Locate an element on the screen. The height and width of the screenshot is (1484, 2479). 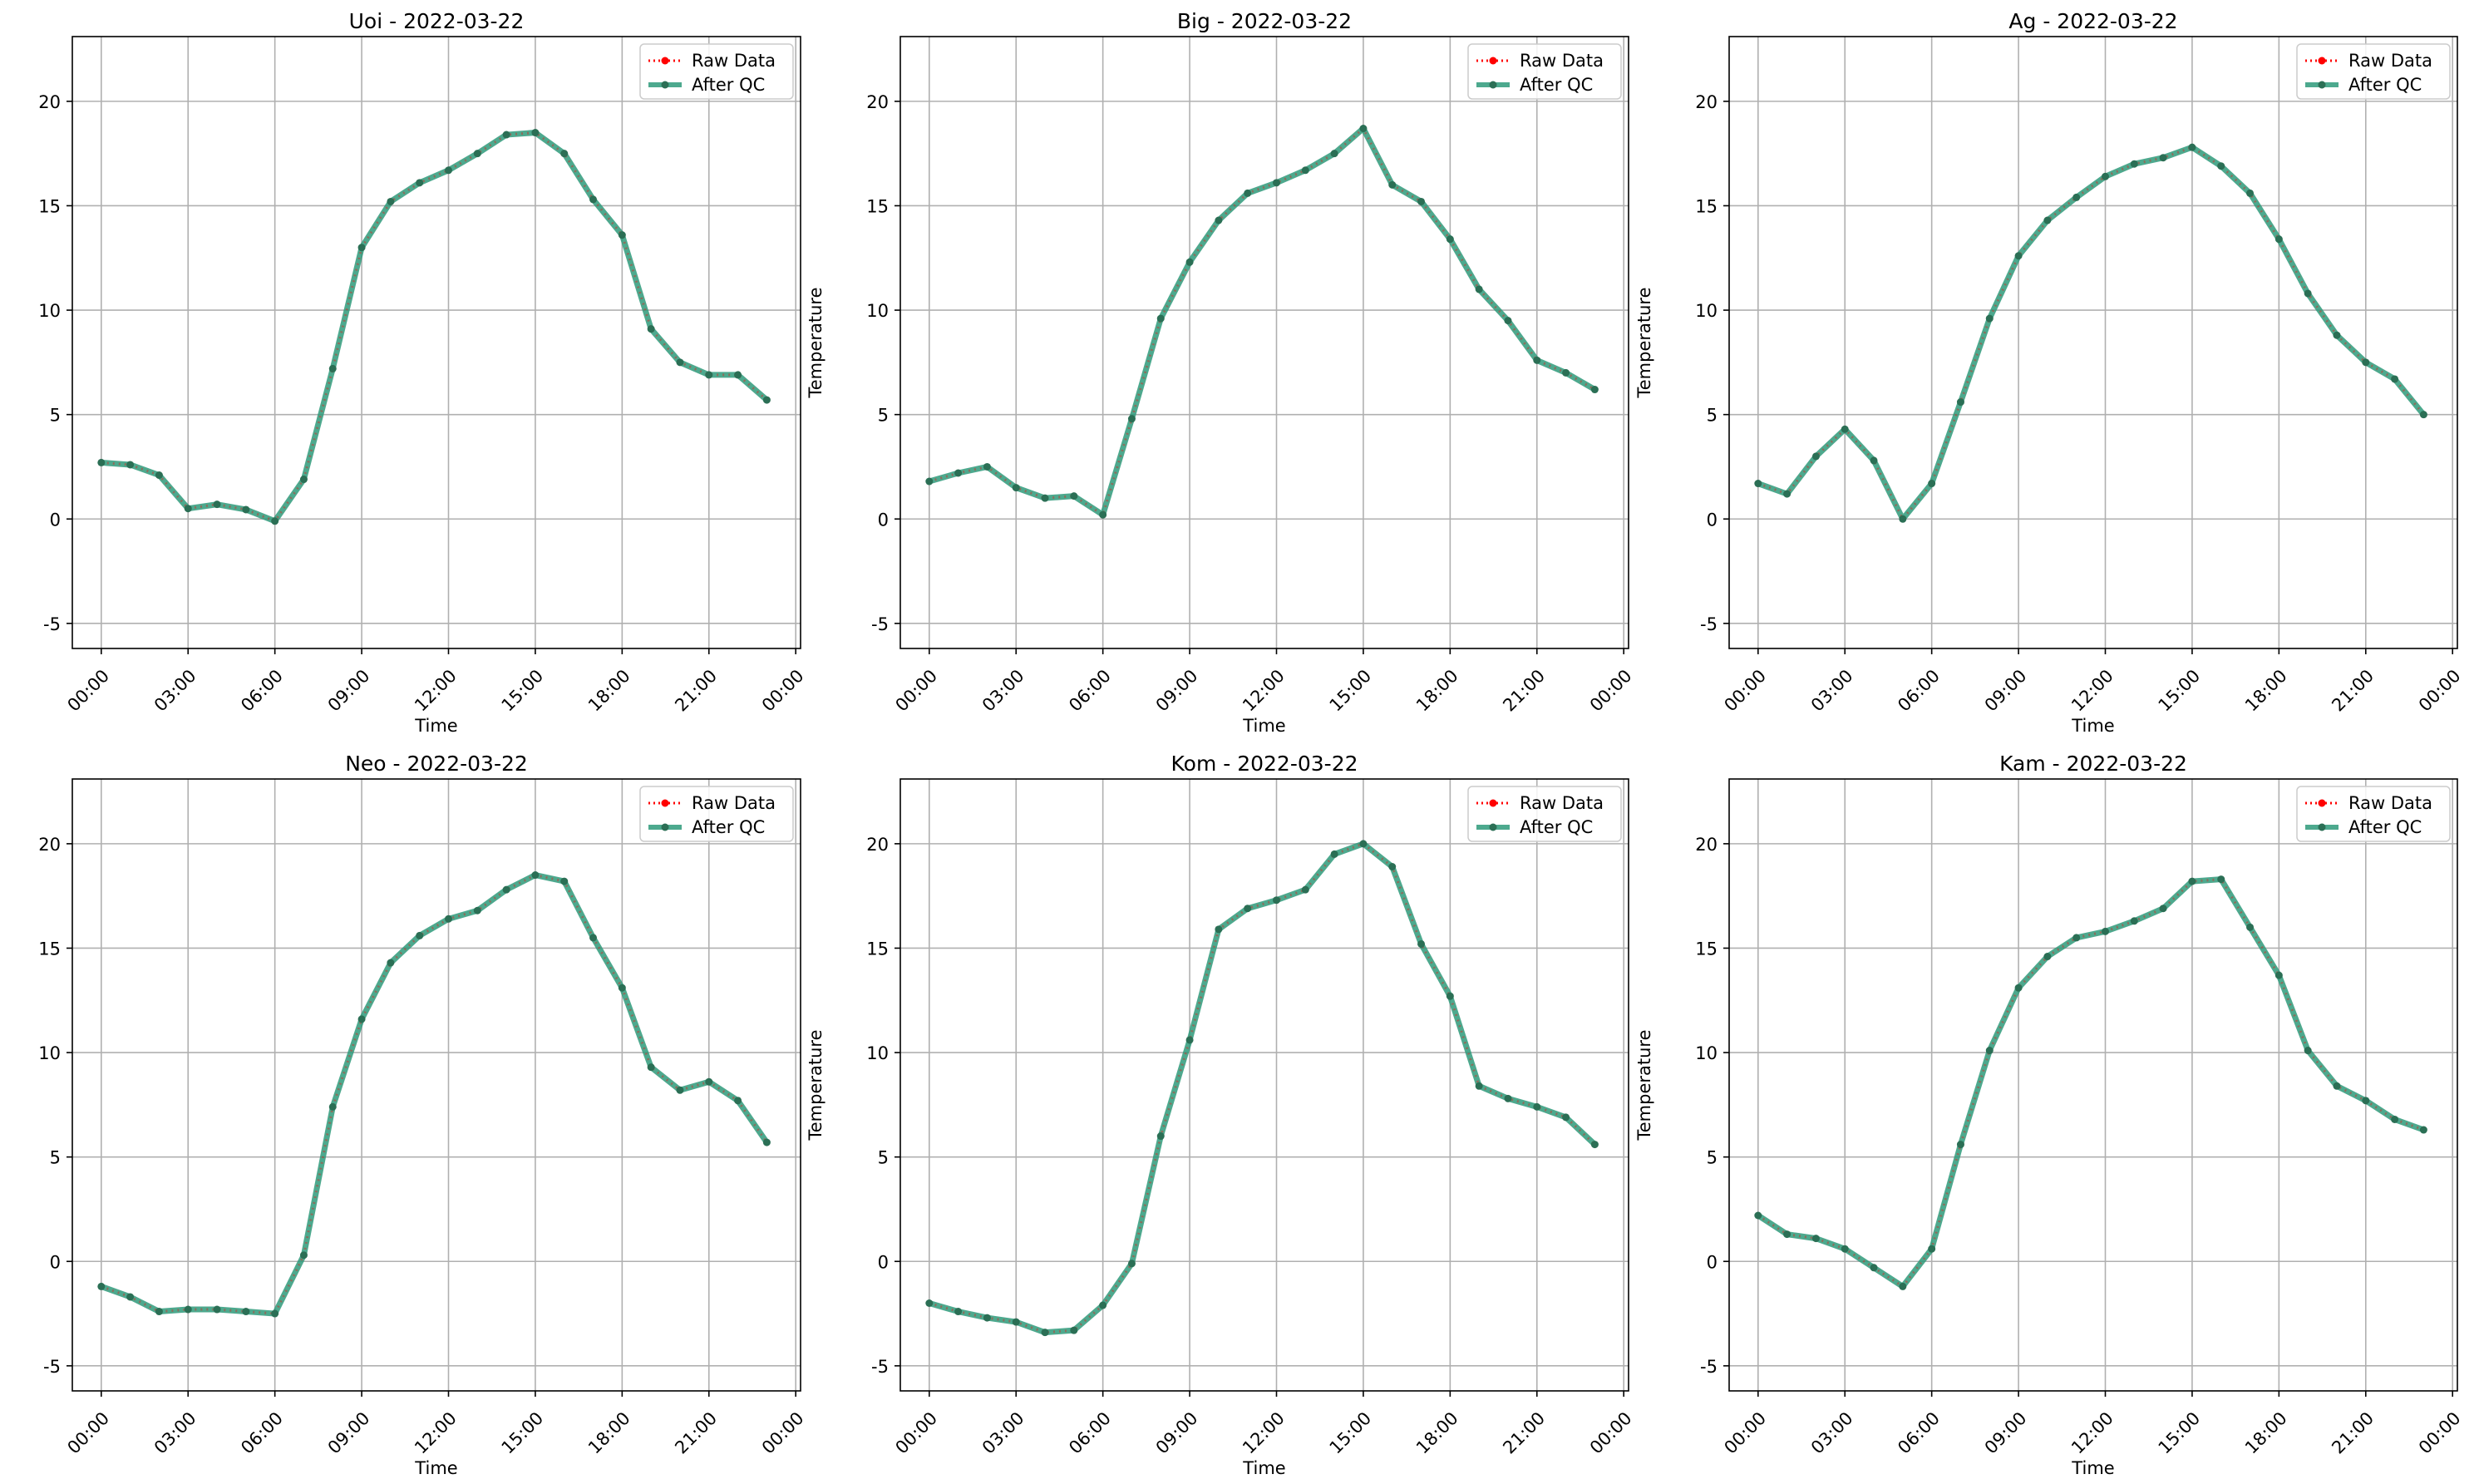
subplot-title: Uoi - 2022-03-22 is located at coordinates (437, 21).